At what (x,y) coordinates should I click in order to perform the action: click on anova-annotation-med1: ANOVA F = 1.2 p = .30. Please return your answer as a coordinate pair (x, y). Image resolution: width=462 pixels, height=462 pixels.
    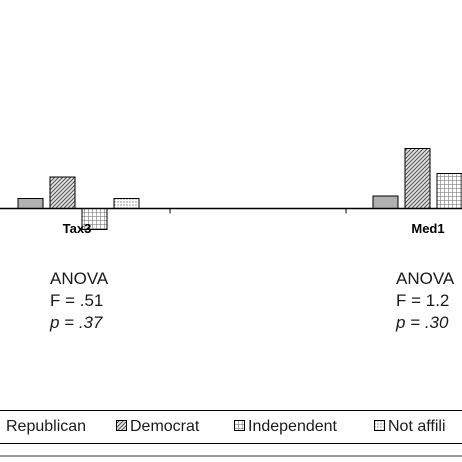
    Looking at the image, I should click on (425, 301).